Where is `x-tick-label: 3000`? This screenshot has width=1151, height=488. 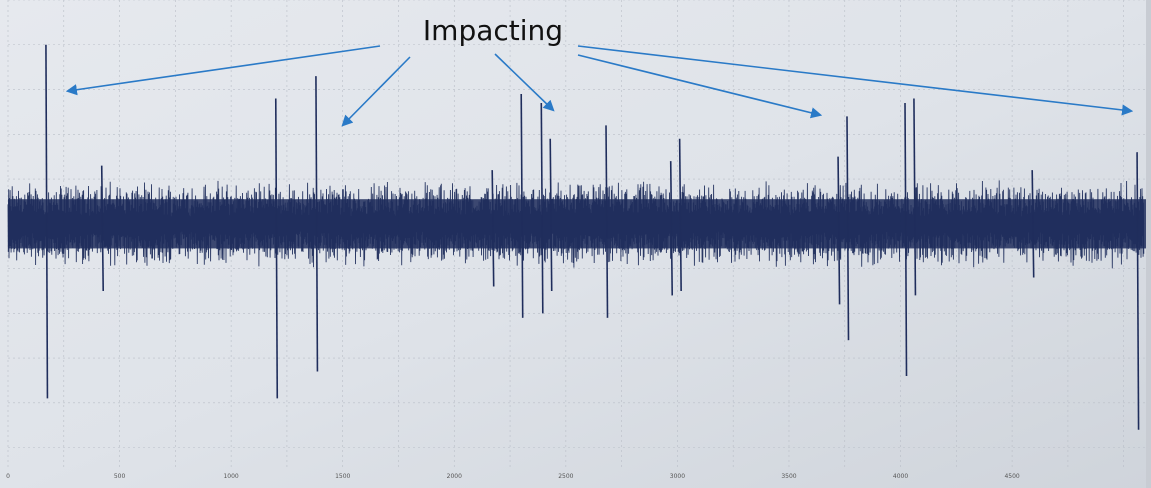 x-tick-label: 3000 is located at coordinates (677, 476).